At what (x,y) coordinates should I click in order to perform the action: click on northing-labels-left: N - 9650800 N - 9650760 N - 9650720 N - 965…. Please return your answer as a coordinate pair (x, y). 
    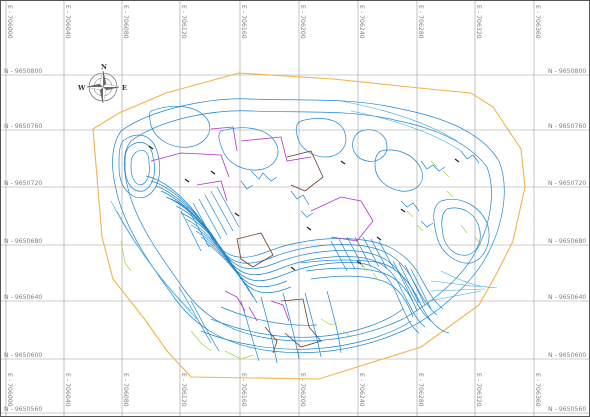
    Looking at the image, I should click on (23, 240).